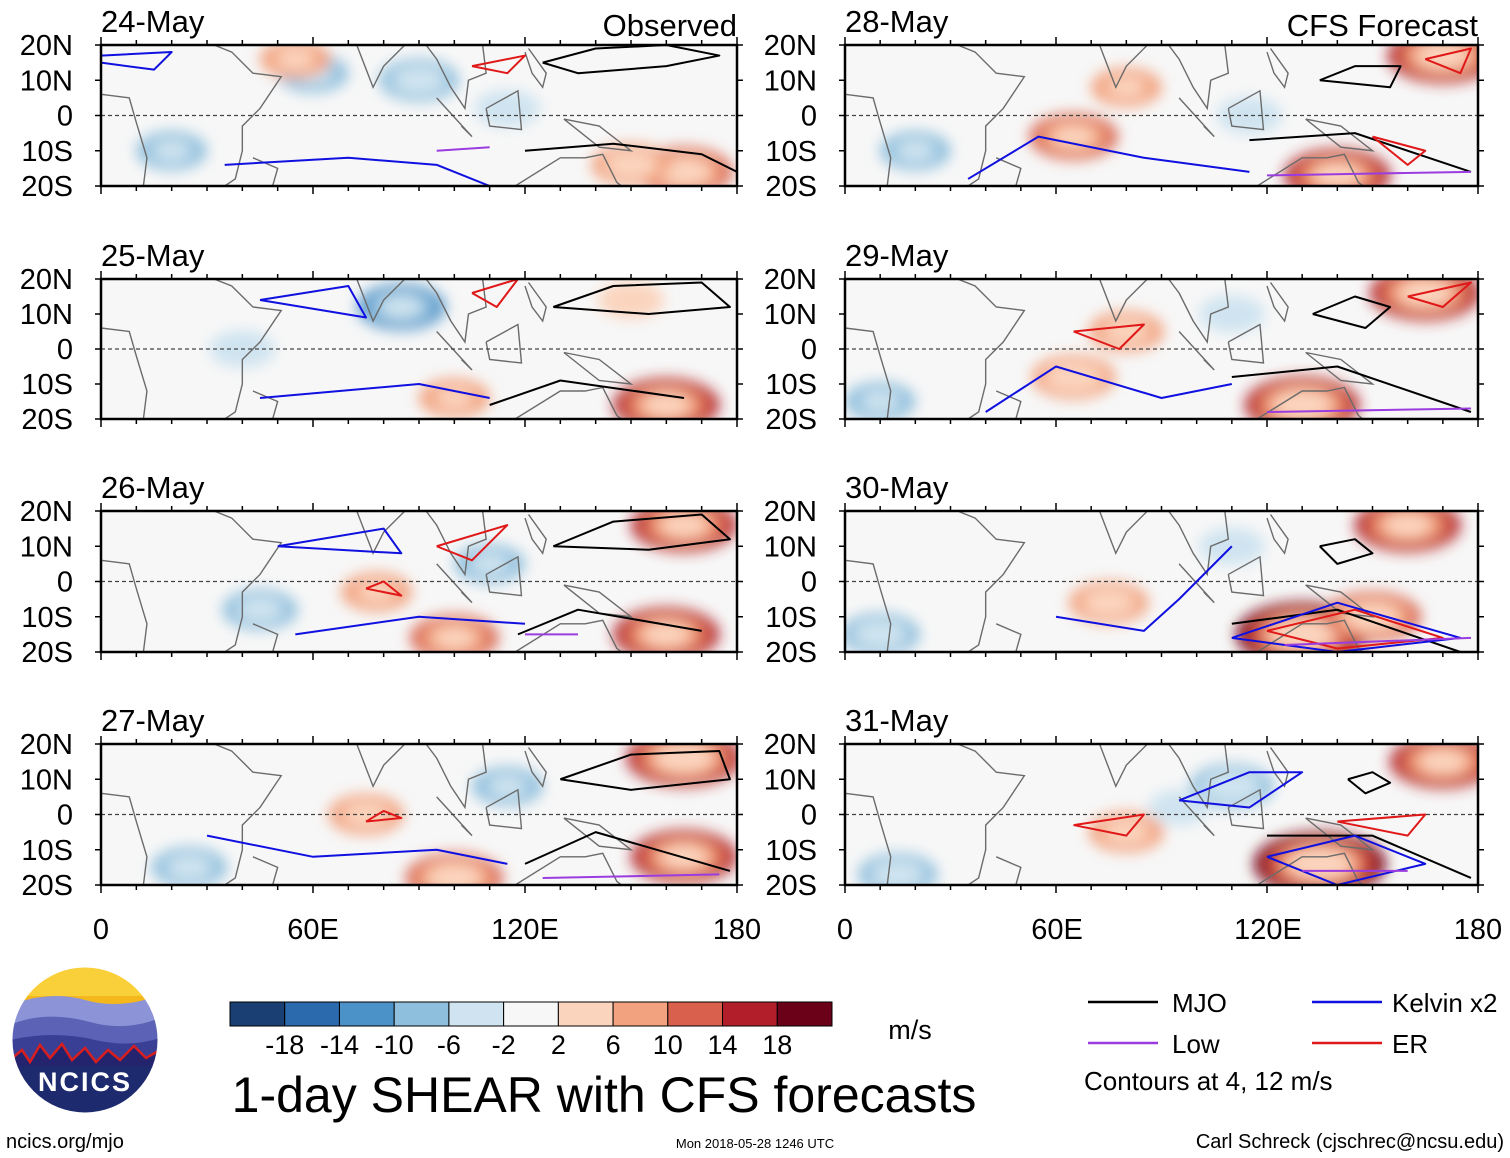  What do you see at coordinates (153, 21) in the screenshot?
I see `panel-date-label: 24-May` at bounding box center [153, 21].